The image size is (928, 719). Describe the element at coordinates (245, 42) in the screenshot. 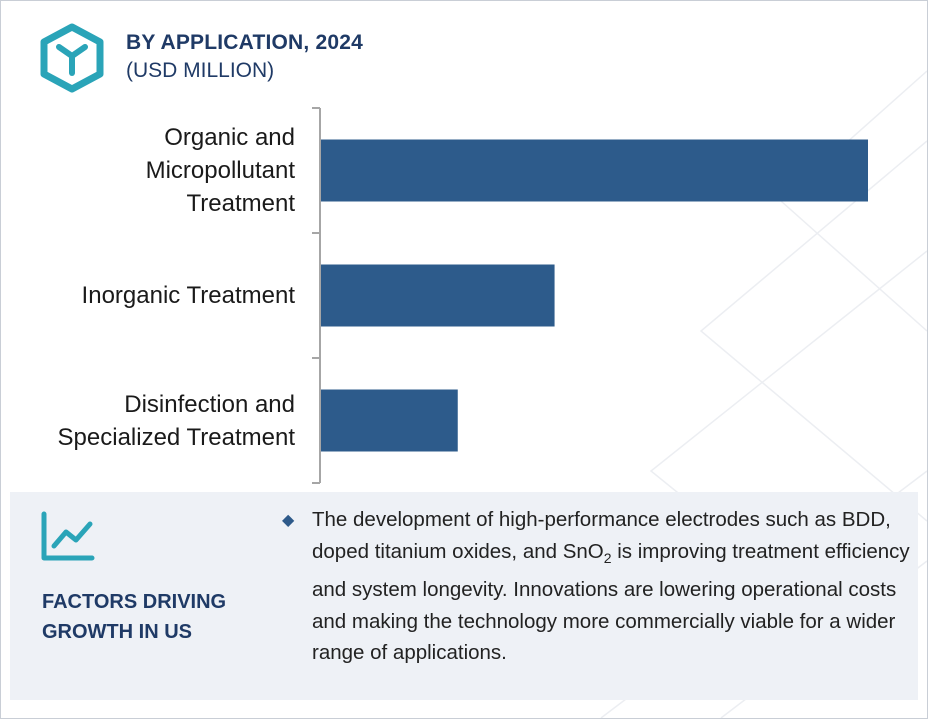

I see `chart-title: BY APPLICATION, 2024` at that location.